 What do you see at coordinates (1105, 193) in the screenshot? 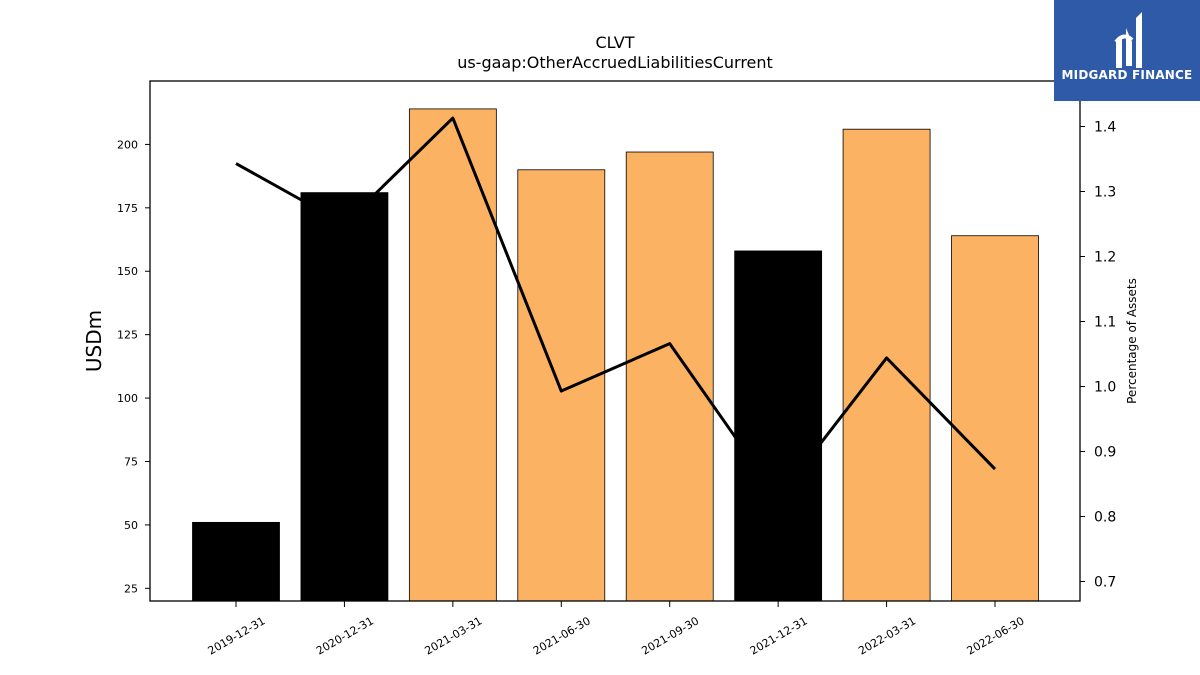
I see `y2-tick-label: 1.3` at bounding box center [1105, 193].